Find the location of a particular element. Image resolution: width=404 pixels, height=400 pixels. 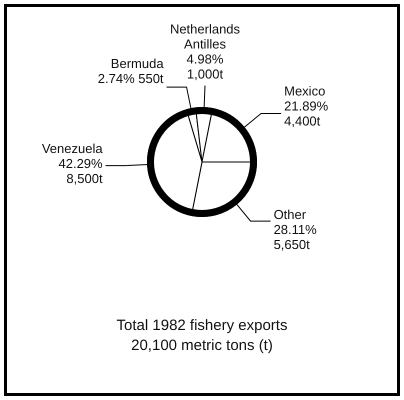

slice-label: Venezuela is located at coordinates (73, 148).